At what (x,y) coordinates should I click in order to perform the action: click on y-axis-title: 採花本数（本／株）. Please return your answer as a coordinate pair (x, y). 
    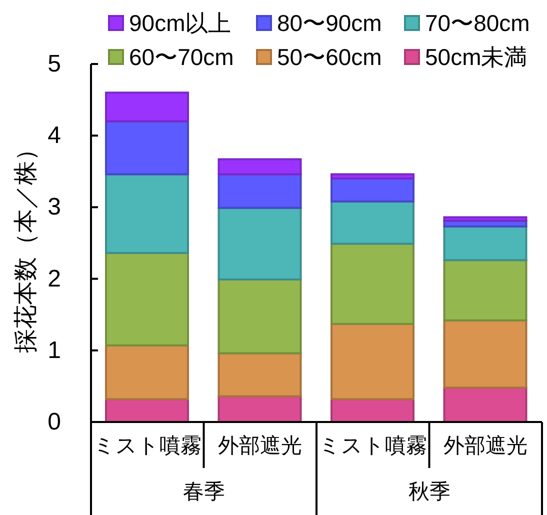
    Looking at the image, I should click on (26, 245).